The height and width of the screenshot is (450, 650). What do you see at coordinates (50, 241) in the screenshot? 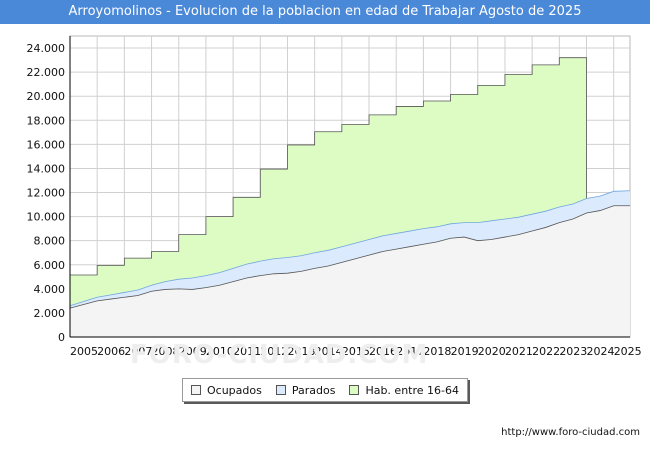
I see `y-tick-label: 8.000` at bounding box center [50, 241].